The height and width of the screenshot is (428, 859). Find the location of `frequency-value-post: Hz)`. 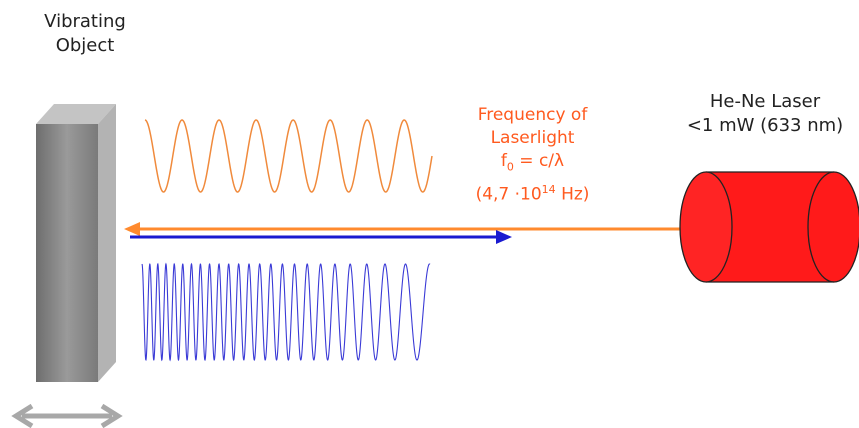

frequency-value-post: Hz) is located at coordinates (572, 195).